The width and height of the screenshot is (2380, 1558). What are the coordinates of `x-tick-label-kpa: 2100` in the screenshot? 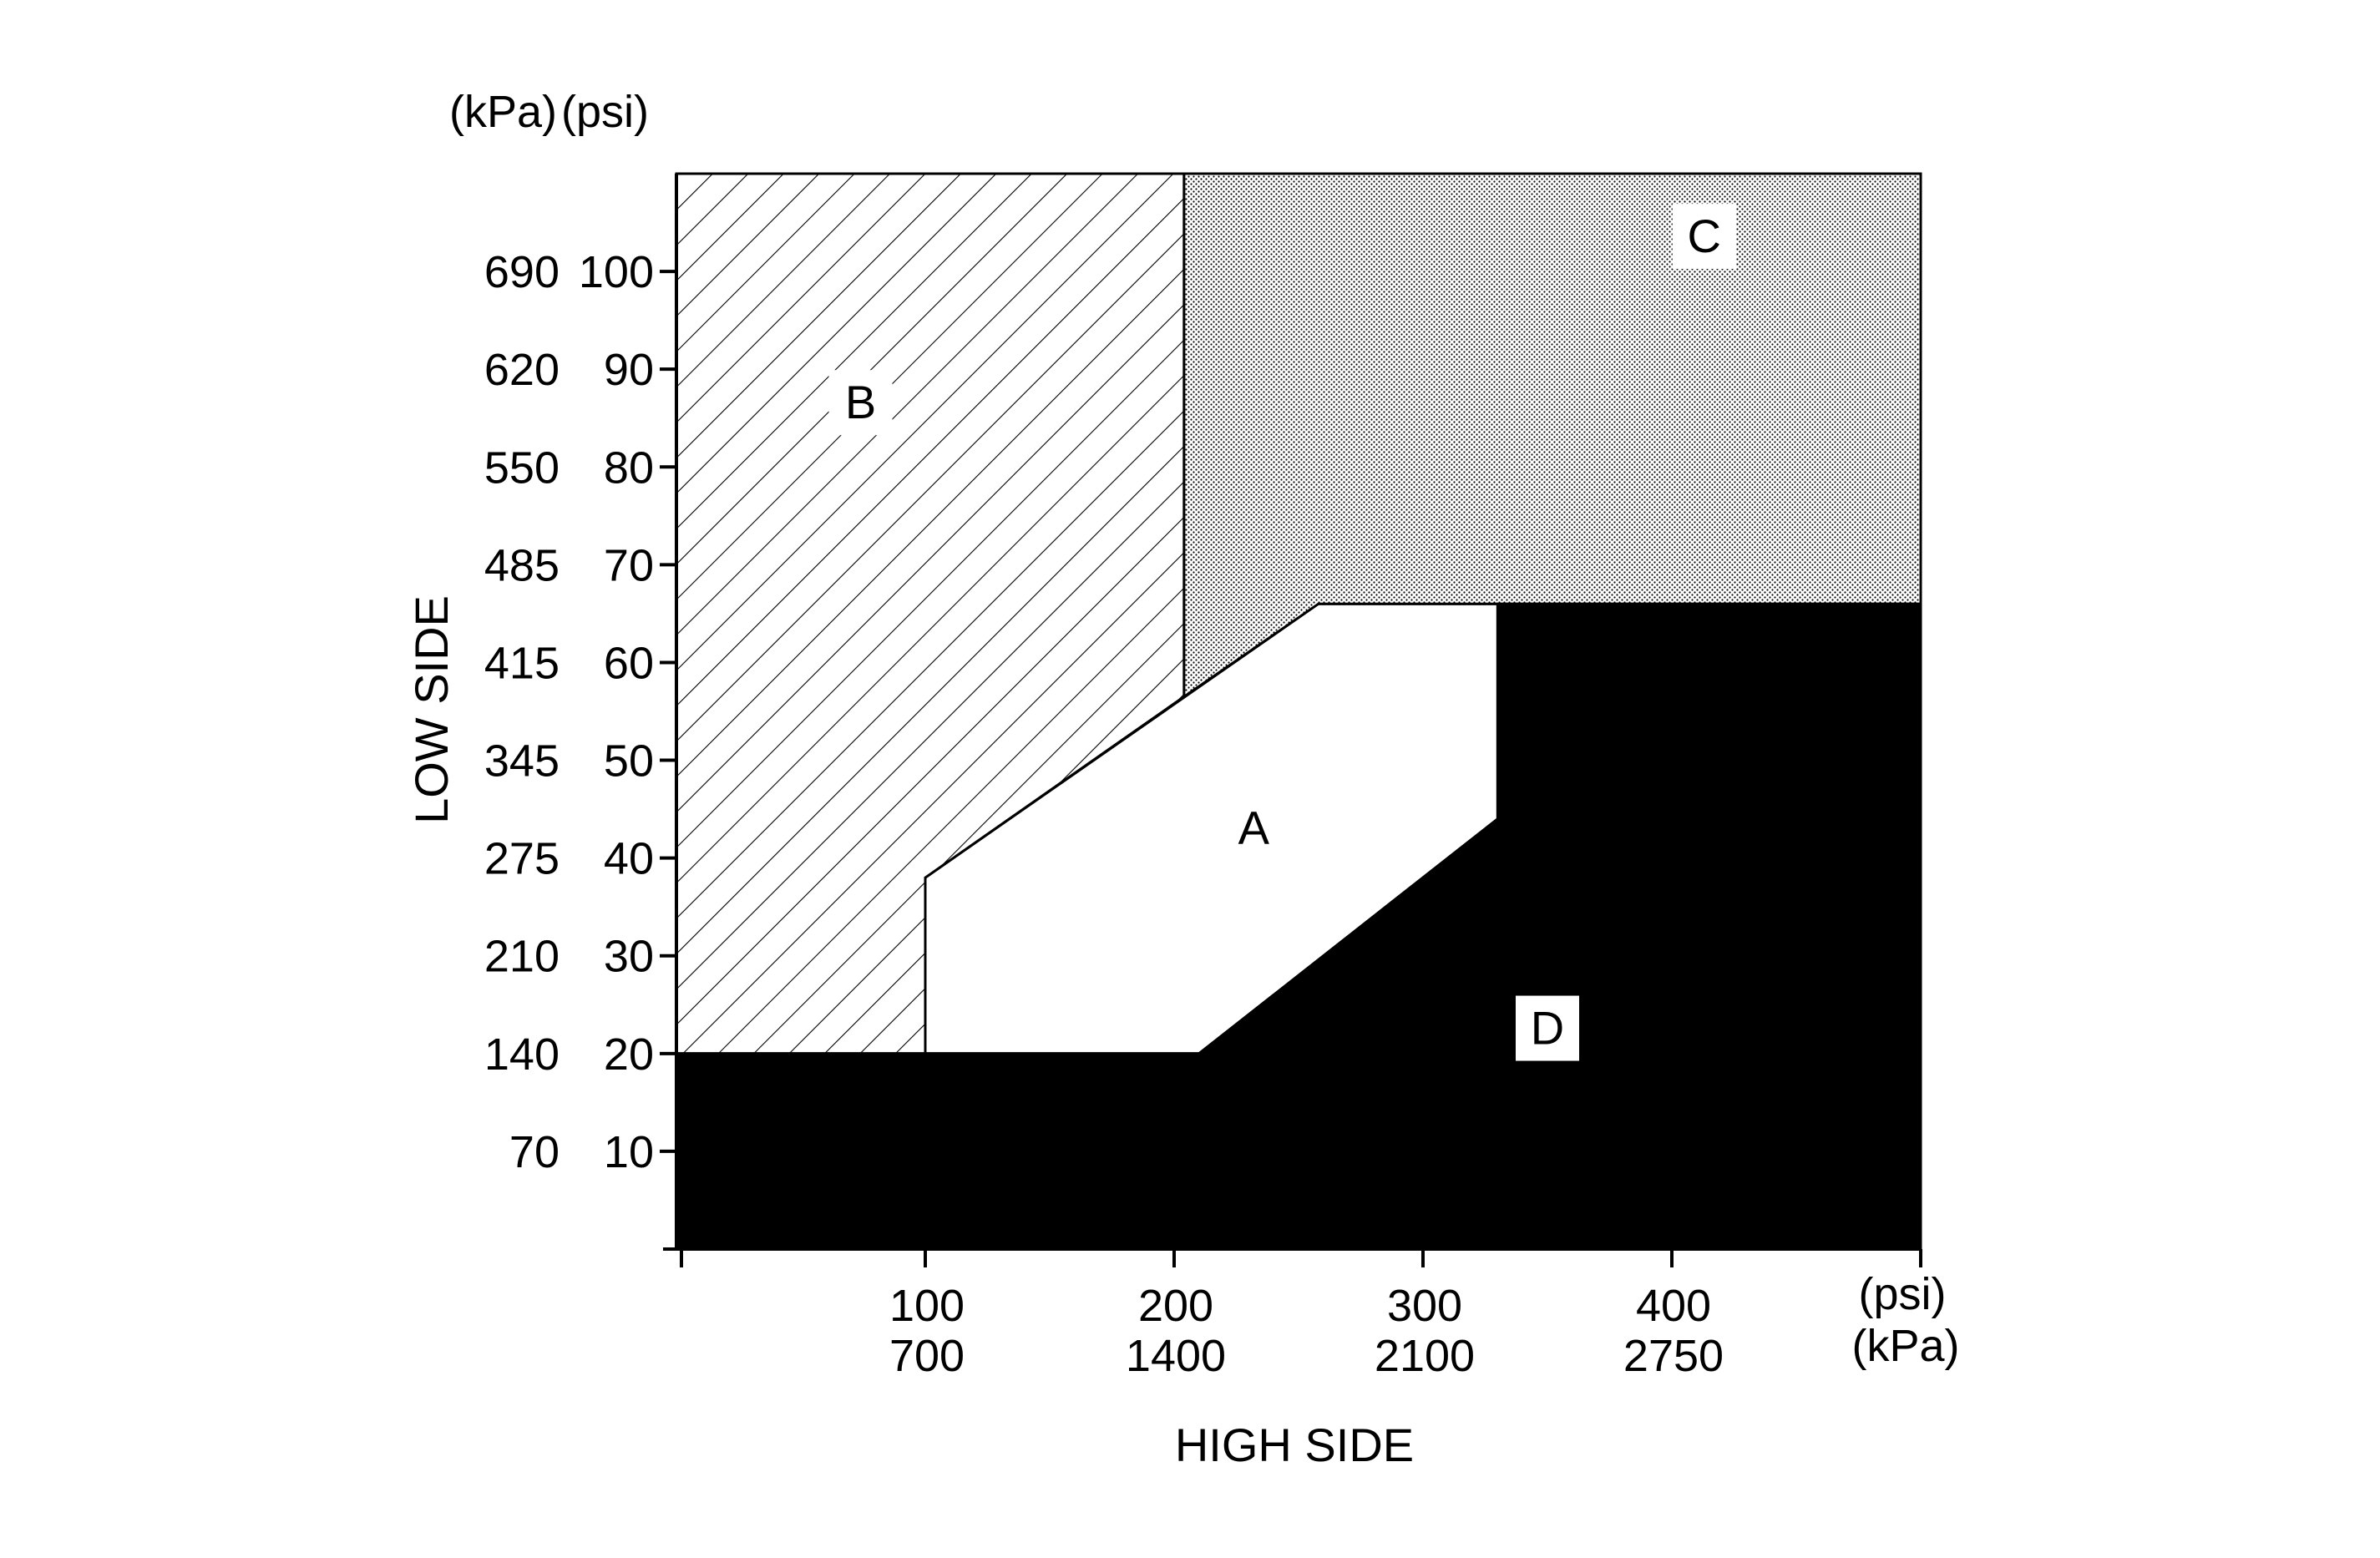 It's located at (1425, 1356).